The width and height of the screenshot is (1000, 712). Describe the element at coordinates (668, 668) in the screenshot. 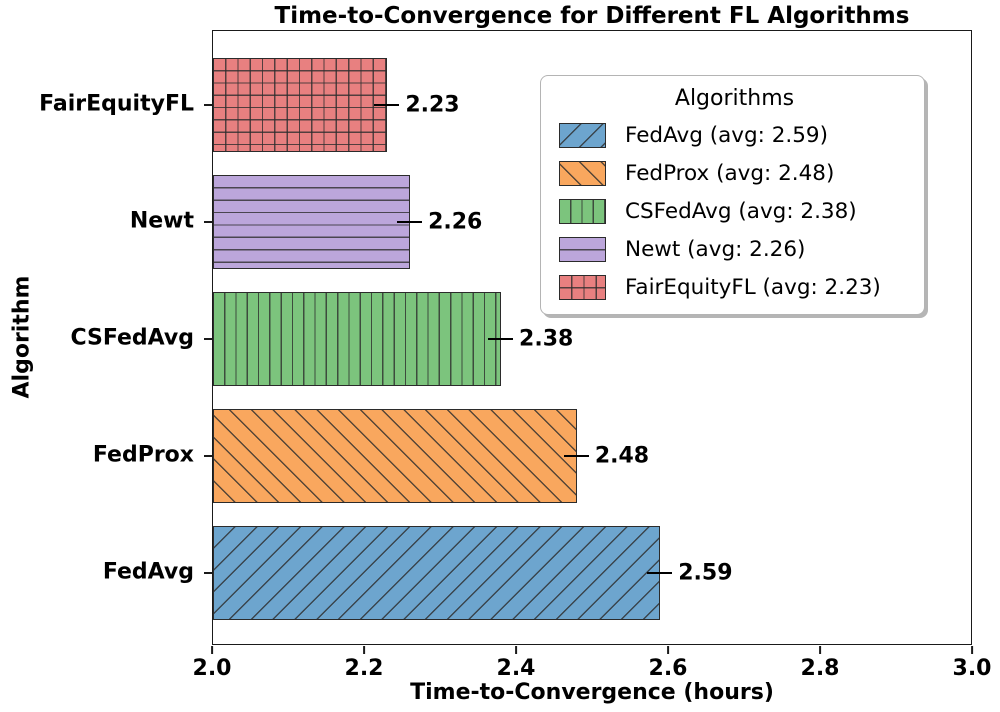

I see `x-tick-label: 2.6` at that location.